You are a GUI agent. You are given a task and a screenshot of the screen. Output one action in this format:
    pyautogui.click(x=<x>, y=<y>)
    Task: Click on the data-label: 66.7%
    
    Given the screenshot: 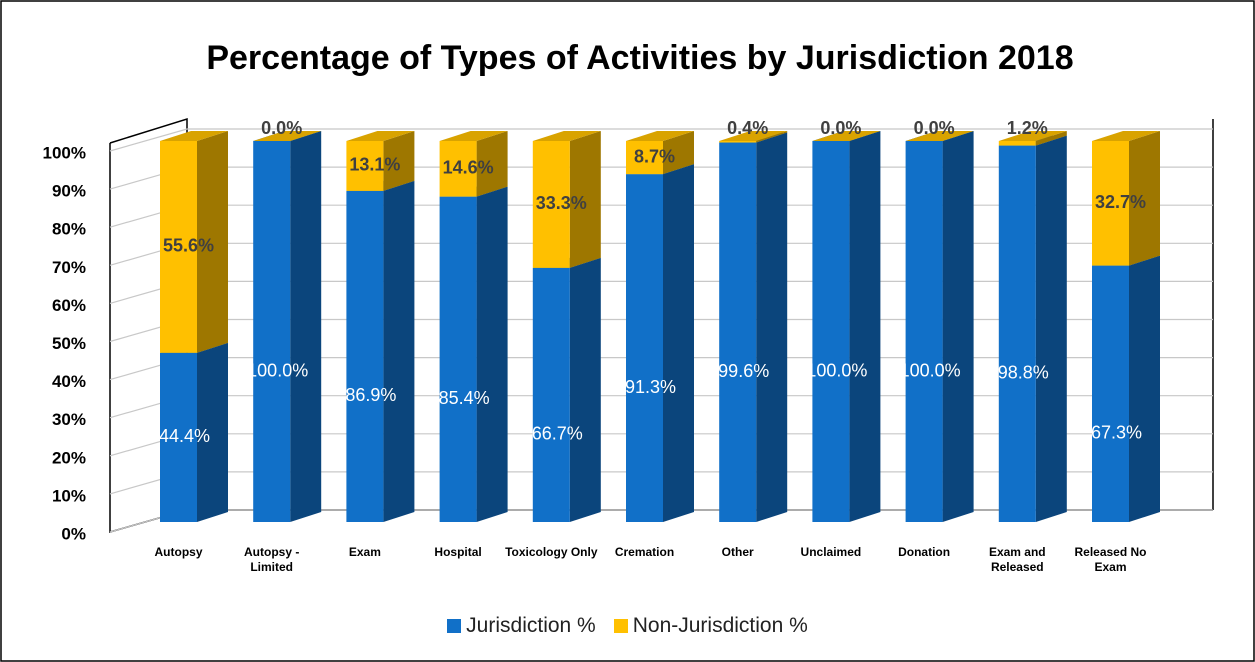 What is the action you would take?
    pyautogui.click(x=557, y=434)
    